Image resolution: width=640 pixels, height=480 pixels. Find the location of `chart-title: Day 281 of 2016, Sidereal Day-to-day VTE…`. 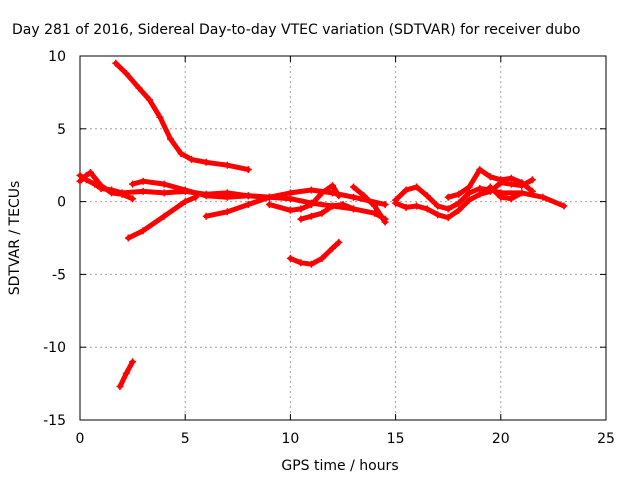

chart-title: Day 281 of 2016, Sidereal Day-to-day VTE… is located at coordinates (296, 30).